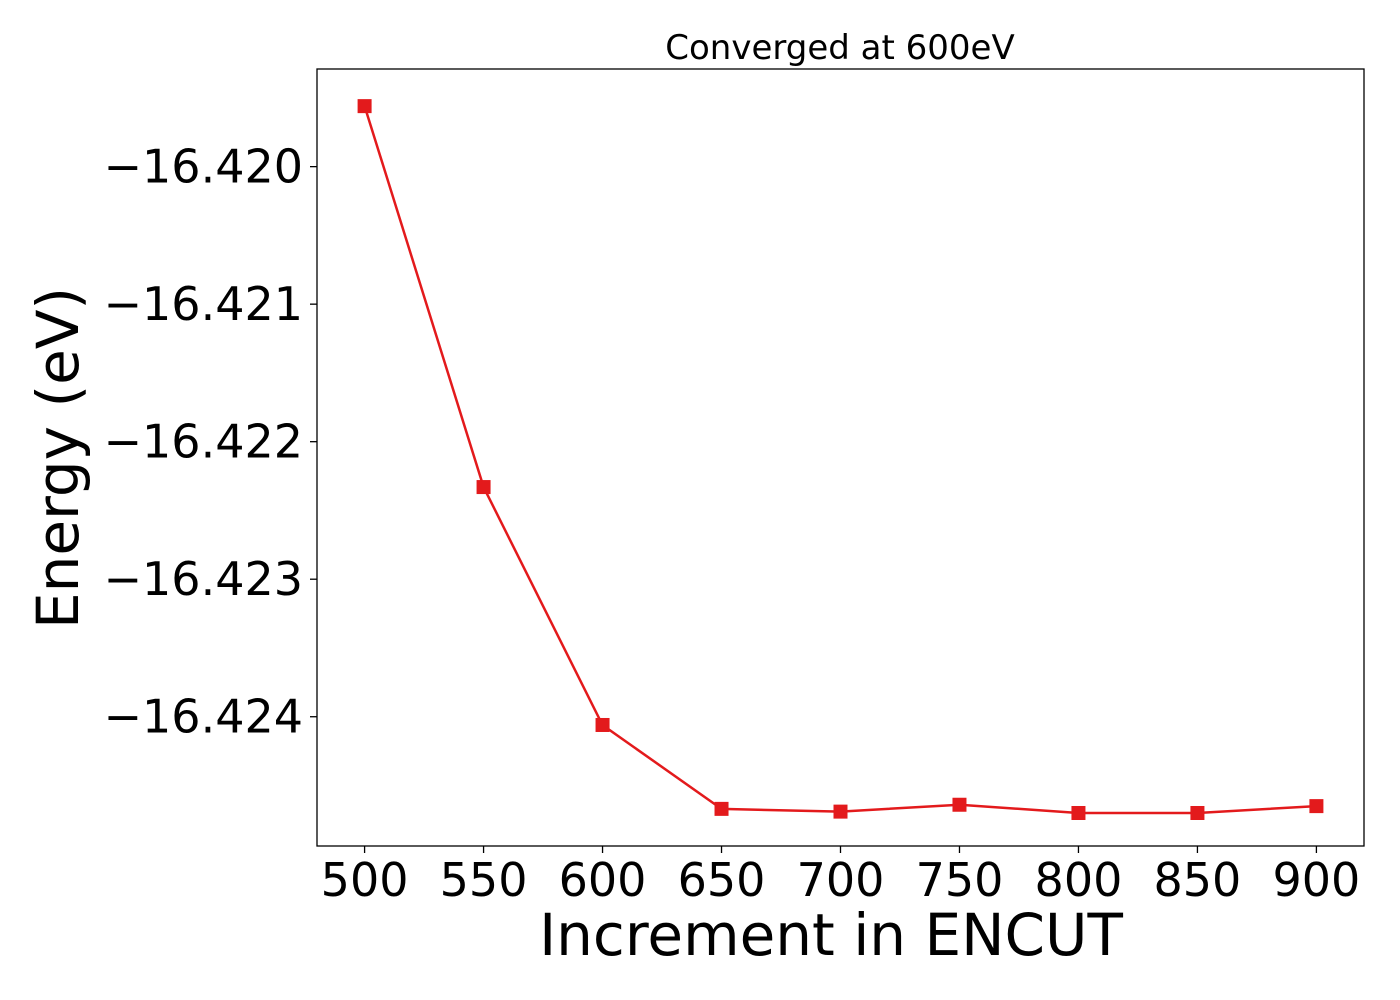 This screenshot has height=1000, width=1400. What do you see at coordinates (484, 880) in the screenshot?
I see `x-tick-label: 550` at bounding box center [484, 880].